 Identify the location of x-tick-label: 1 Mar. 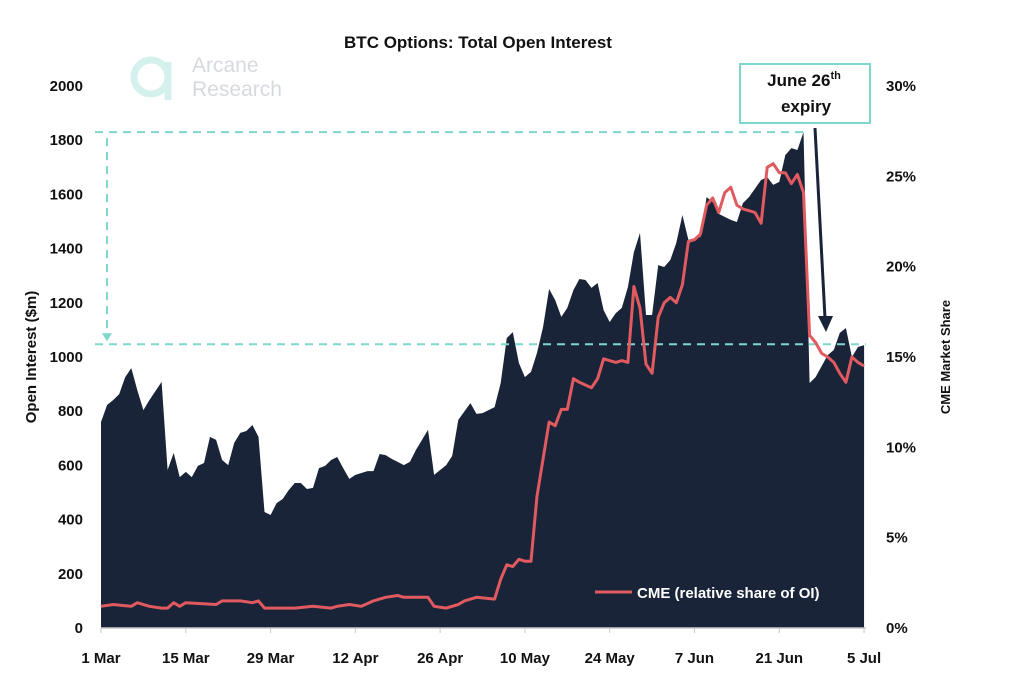
(100, 658).